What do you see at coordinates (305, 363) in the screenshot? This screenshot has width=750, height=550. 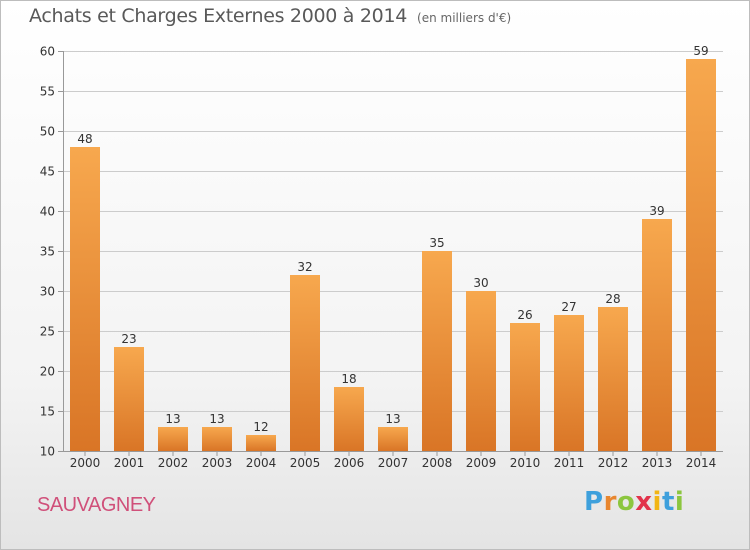 I see `bar-2005` at bounding box center [305, 363].